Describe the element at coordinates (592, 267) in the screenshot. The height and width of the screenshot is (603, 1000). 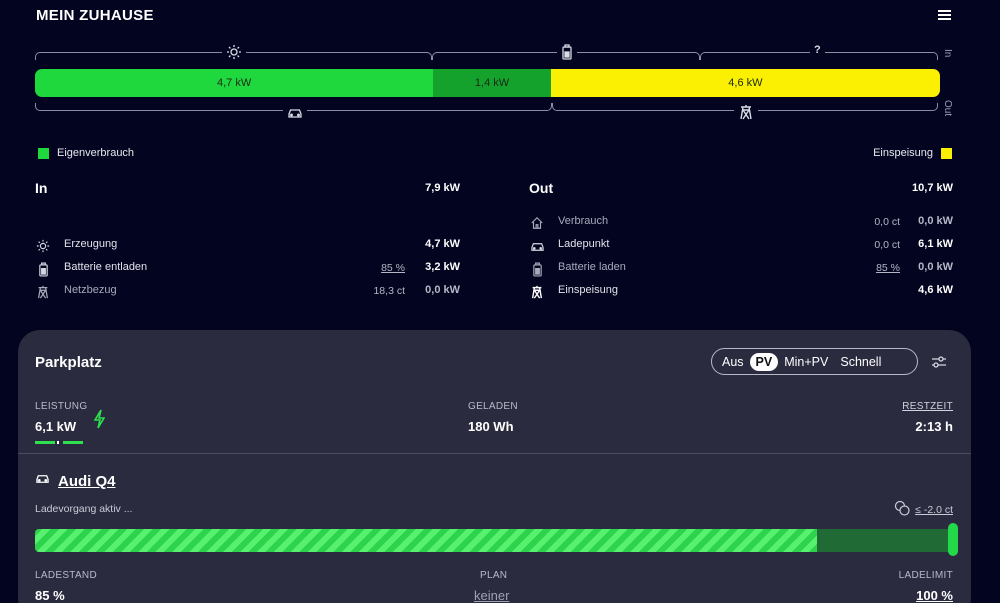
I see `out-row-label: Batterie laden` at that location.